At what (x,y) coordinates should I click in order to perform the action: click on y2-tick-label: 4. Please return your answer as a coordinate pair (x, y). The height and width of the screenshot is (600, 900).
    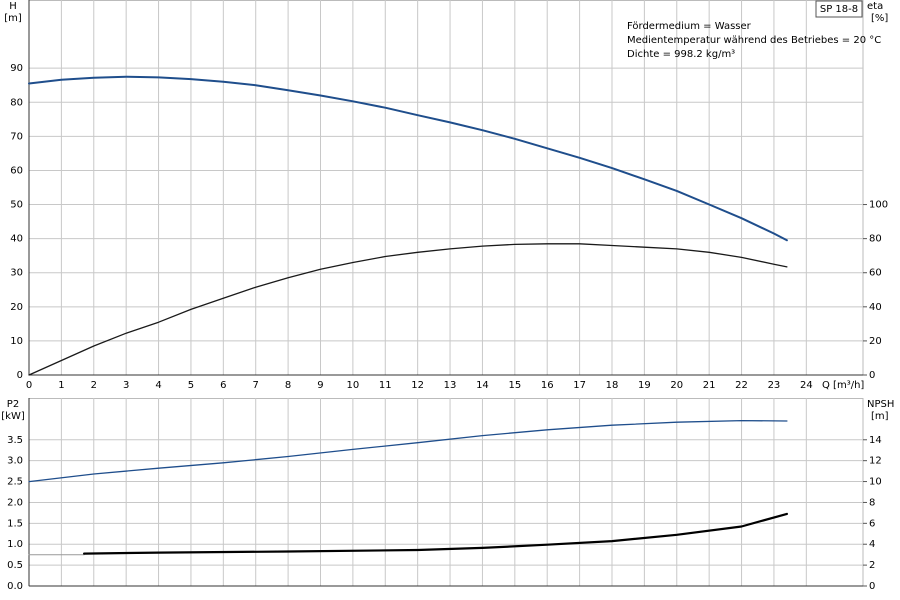
    Looking at the image, I should click on (872, 544).